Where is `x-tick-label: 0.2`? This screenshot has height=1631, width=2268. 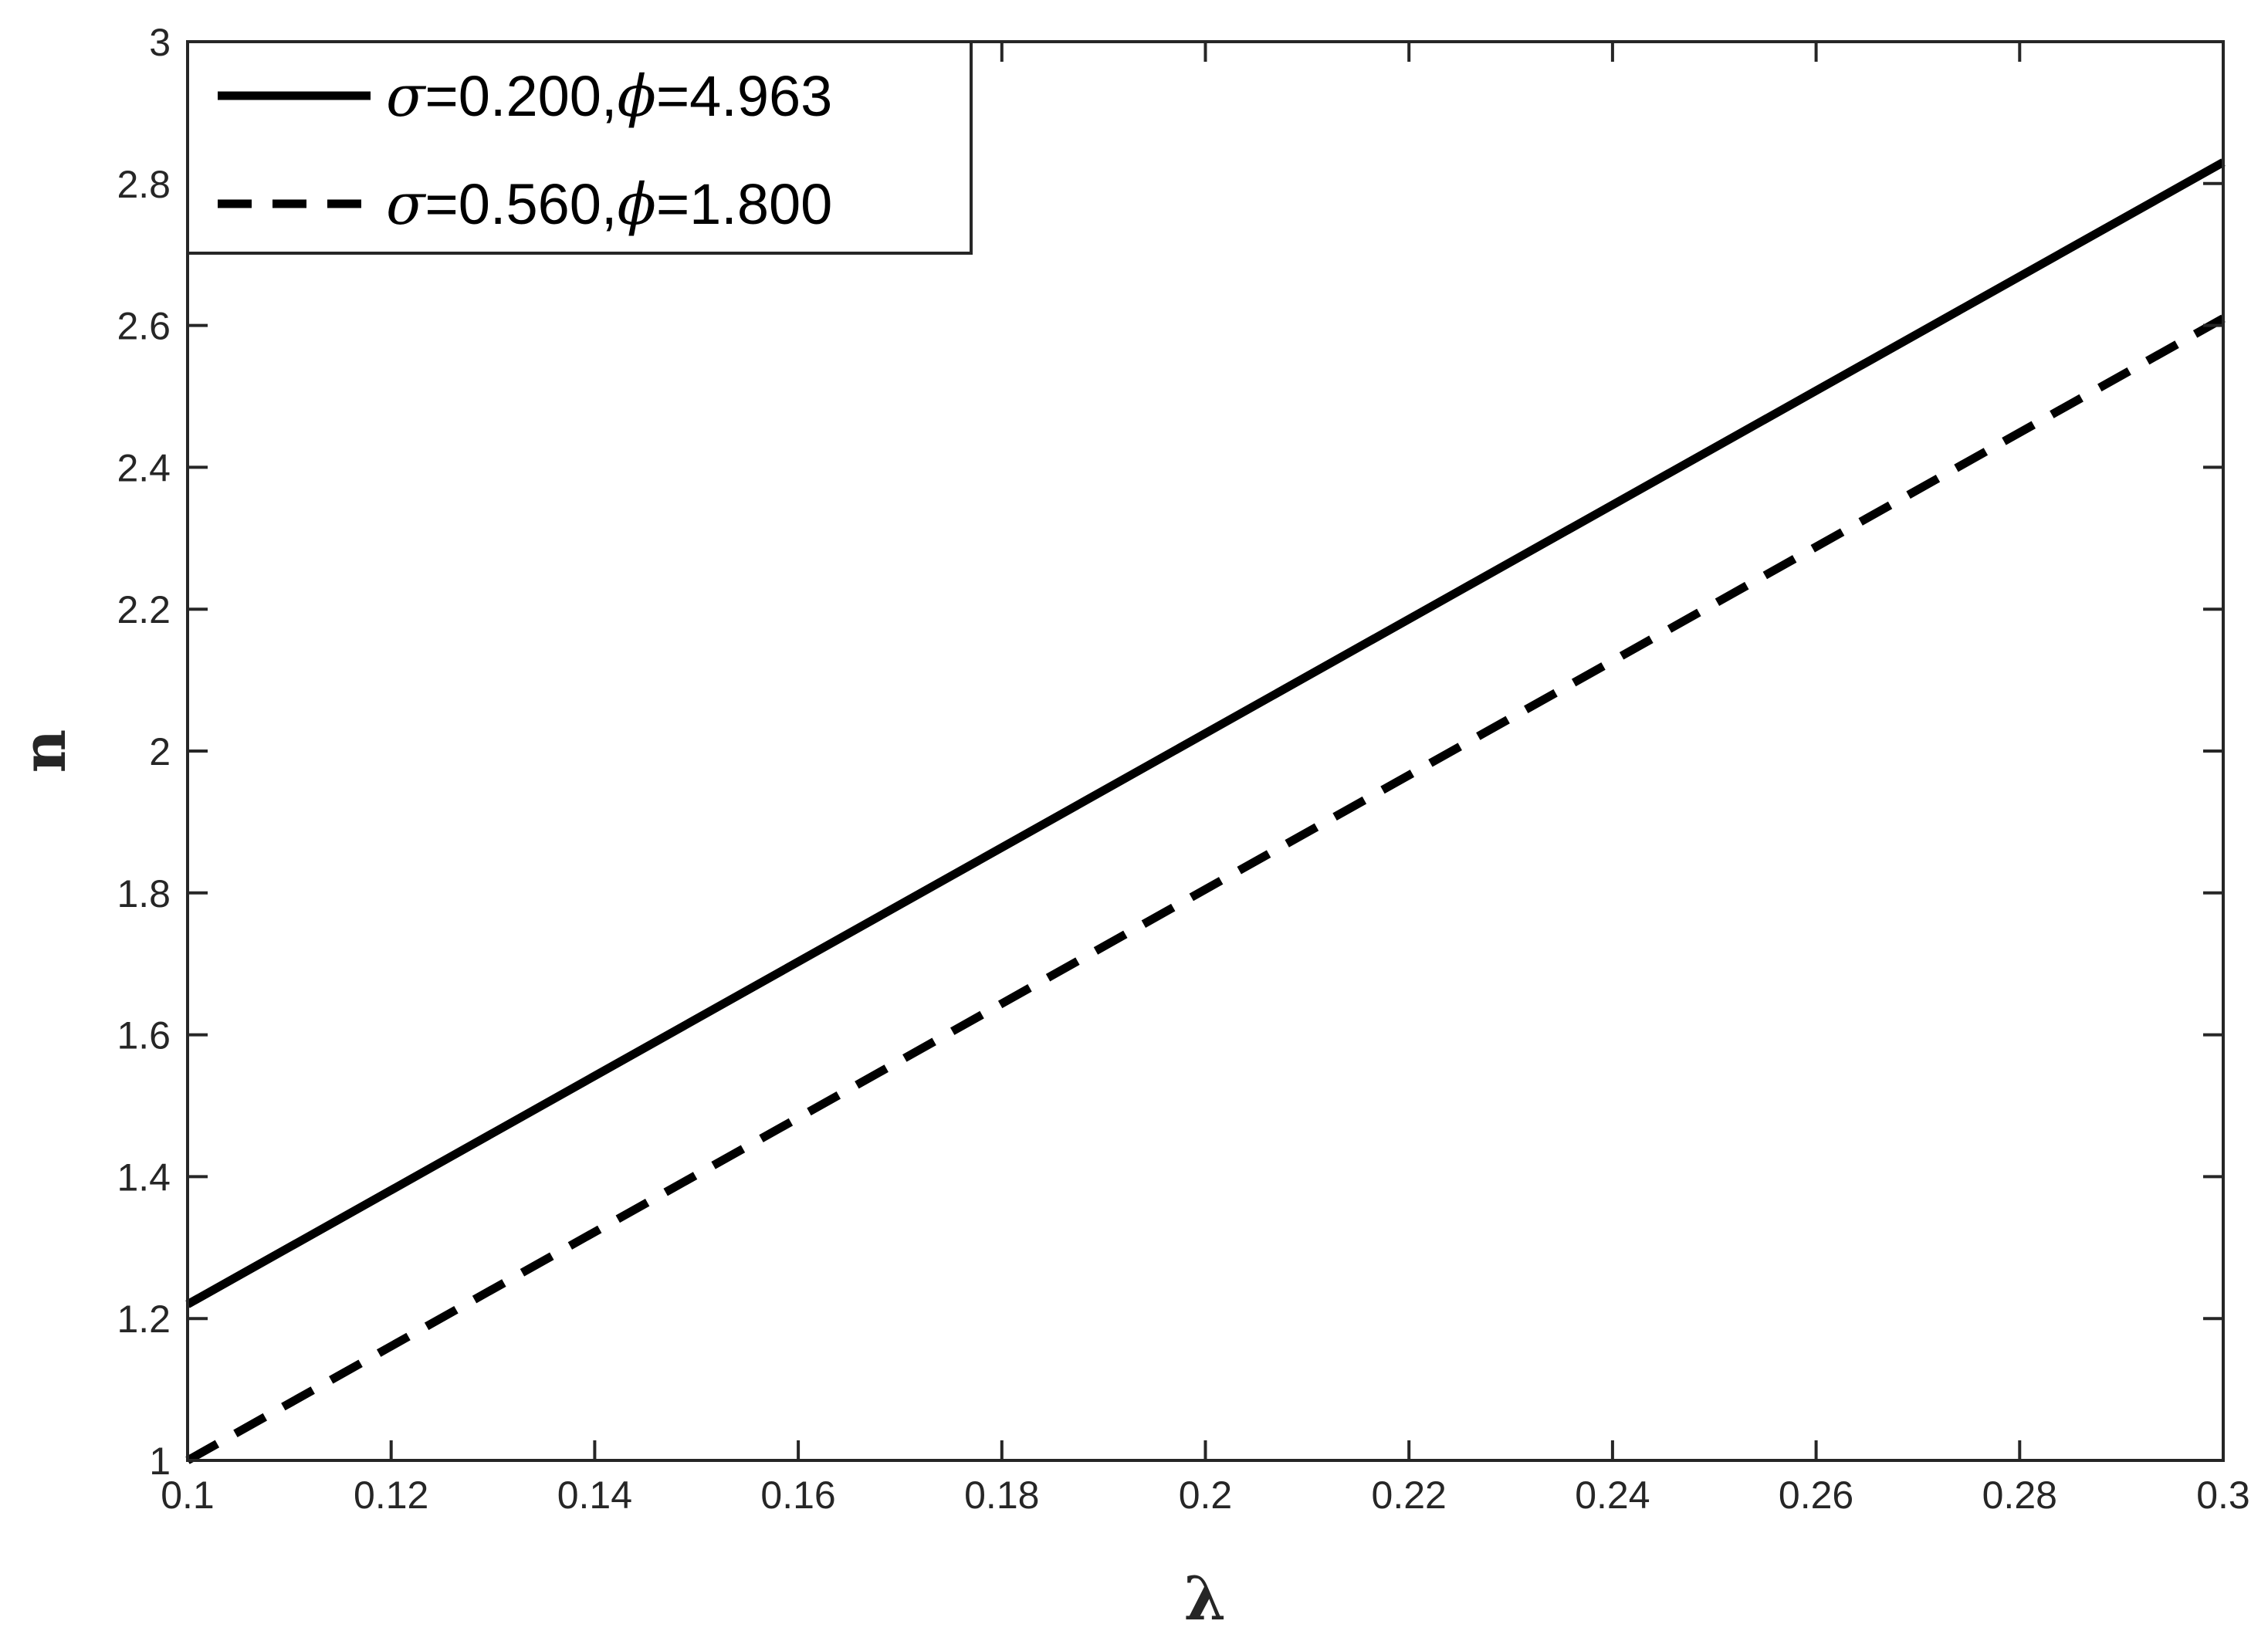 x-tick-label: 0.2 is located at coordinates (1206, 1495).